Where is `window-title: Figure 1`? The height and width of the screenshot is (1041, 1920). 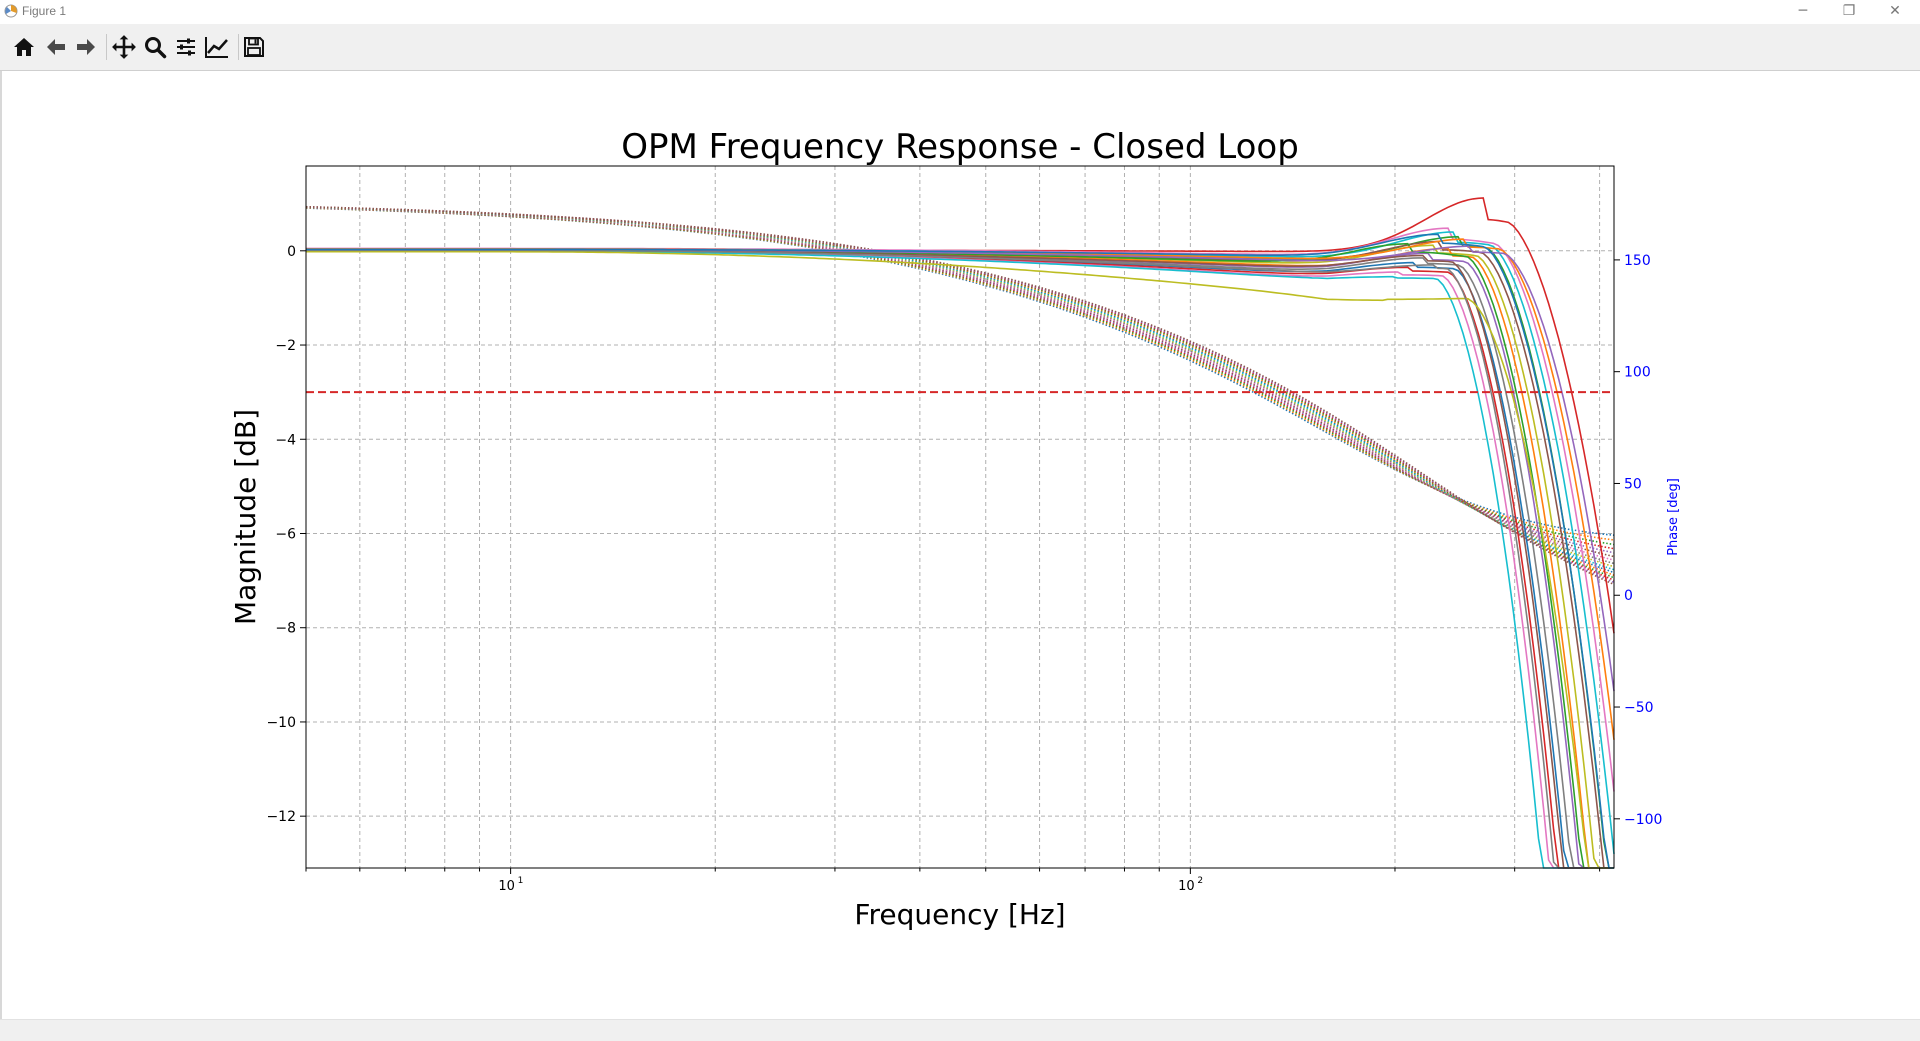
window-title: Figure 1 is located at coordinates (44, 11).